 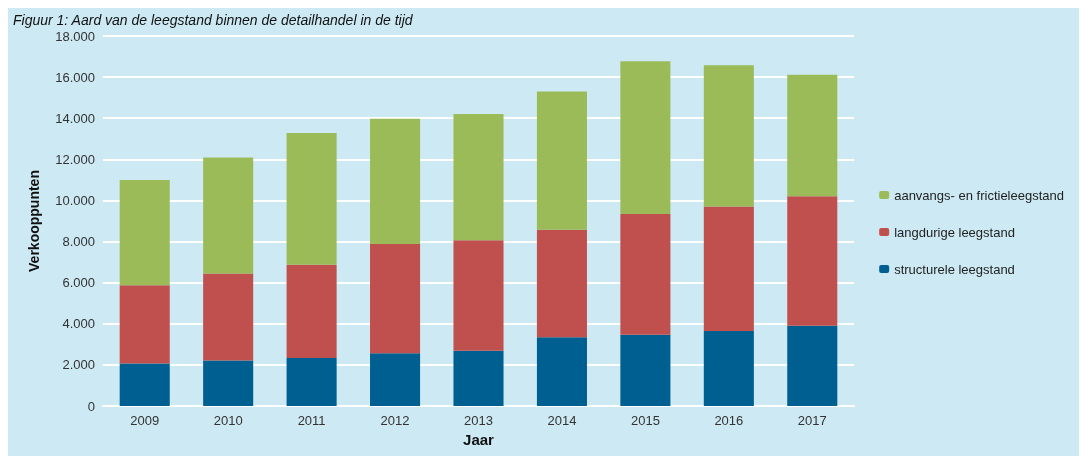 What do you see at coordinates (75, 200) in the screenshot?
I see `y-tick-label: 10.000` at bounding box center [75, 200].